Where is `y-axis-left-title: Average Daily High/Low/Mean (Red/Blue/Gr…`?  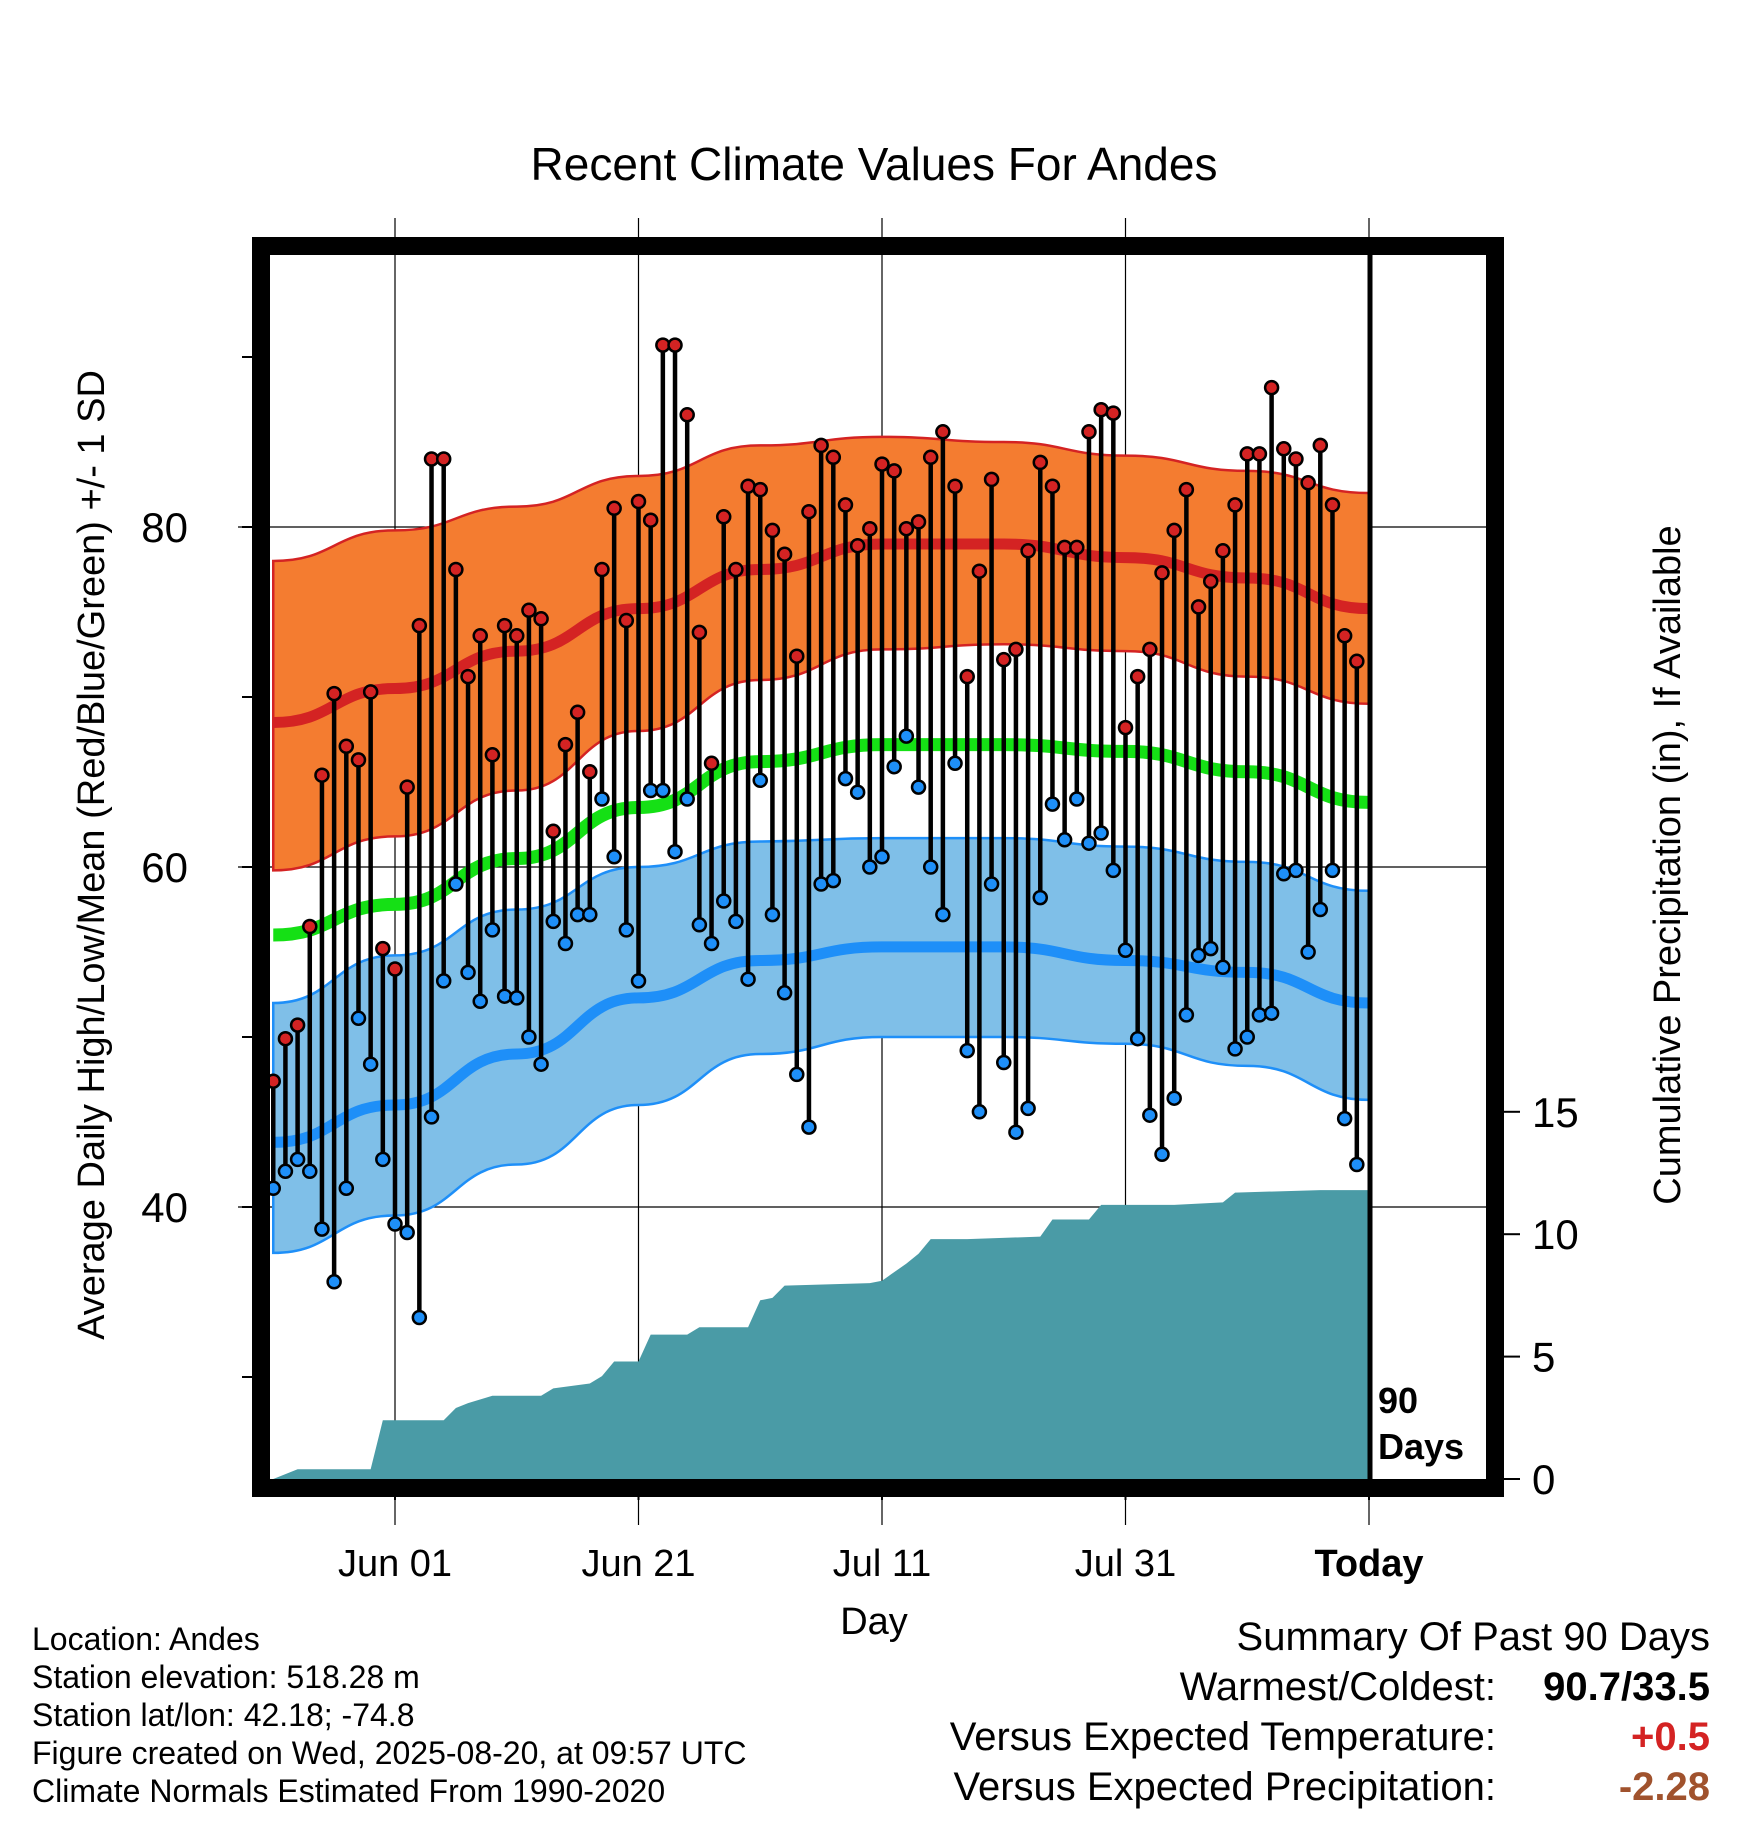
y-axis-left-title: Average Daily High/Low/Mean (Red/Blue/Gr… is located at coordinates (92, 855).